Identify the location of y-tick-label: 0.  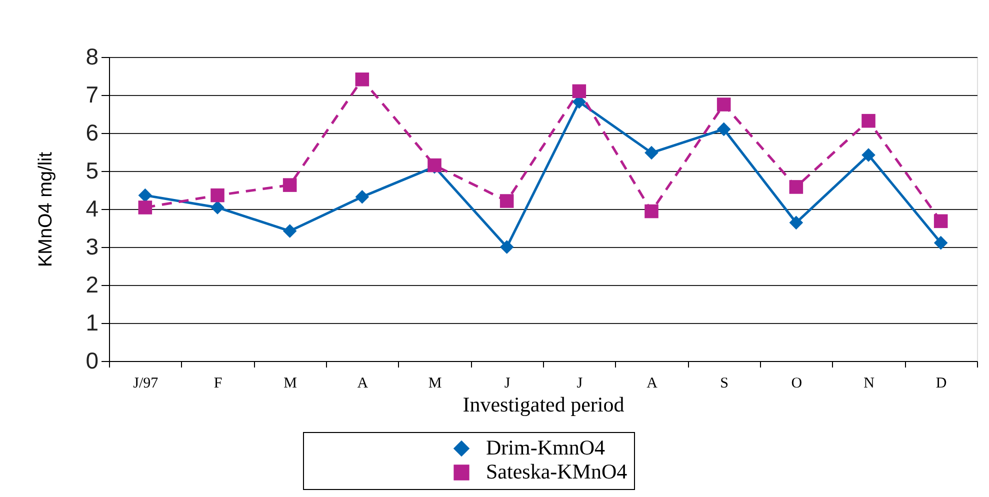
(92, 361).